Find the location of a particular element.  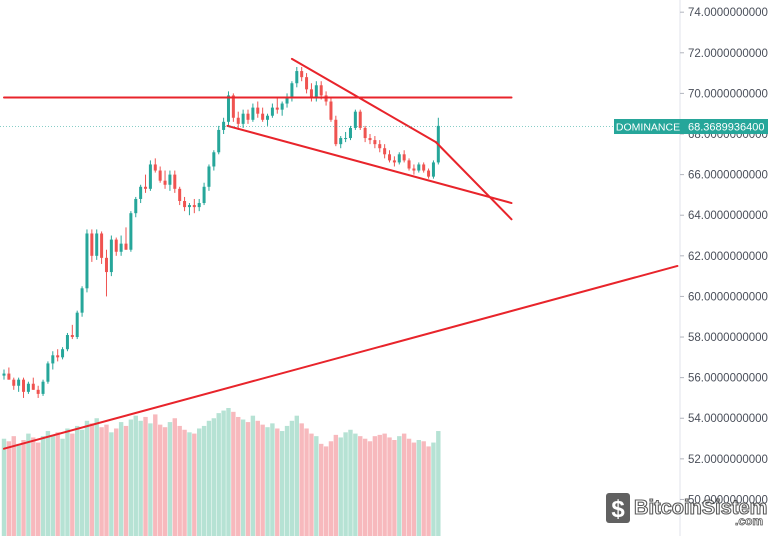

last-value-label: 68.3689936400 is located at coordinates (726, 128).